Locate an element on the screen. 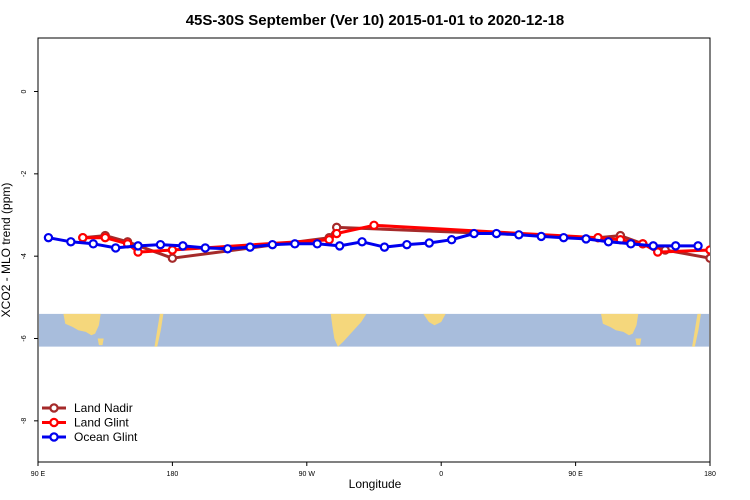 This screenshot has height=500, width=750. legend-item: Land Glint is located at coordinates (85, 423).